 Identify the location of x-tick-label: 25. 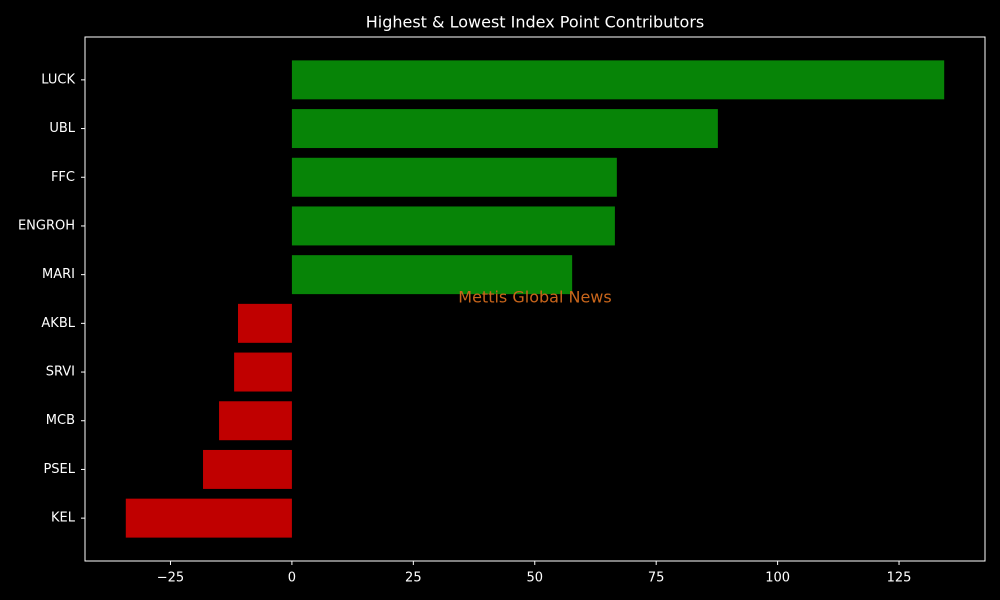
(413, 578).